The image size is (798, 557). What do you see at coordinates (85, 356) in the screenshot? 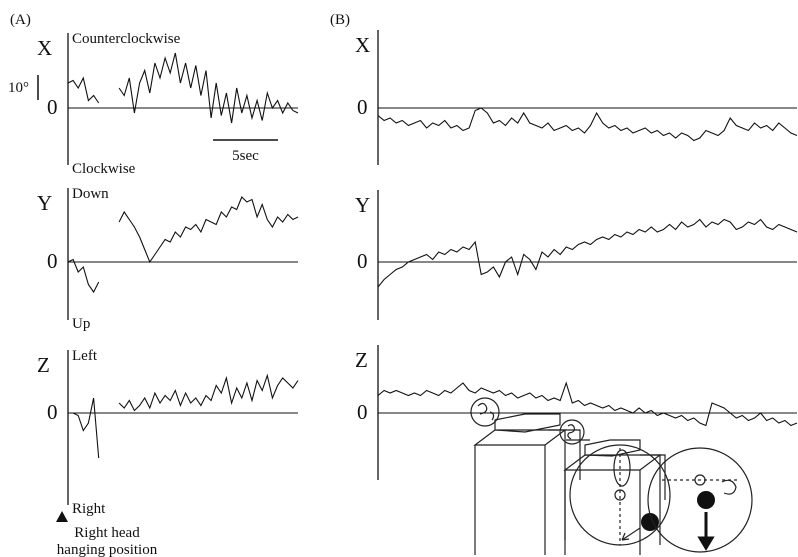
I see `direction-label: Left` at bounding box center [85, 356].